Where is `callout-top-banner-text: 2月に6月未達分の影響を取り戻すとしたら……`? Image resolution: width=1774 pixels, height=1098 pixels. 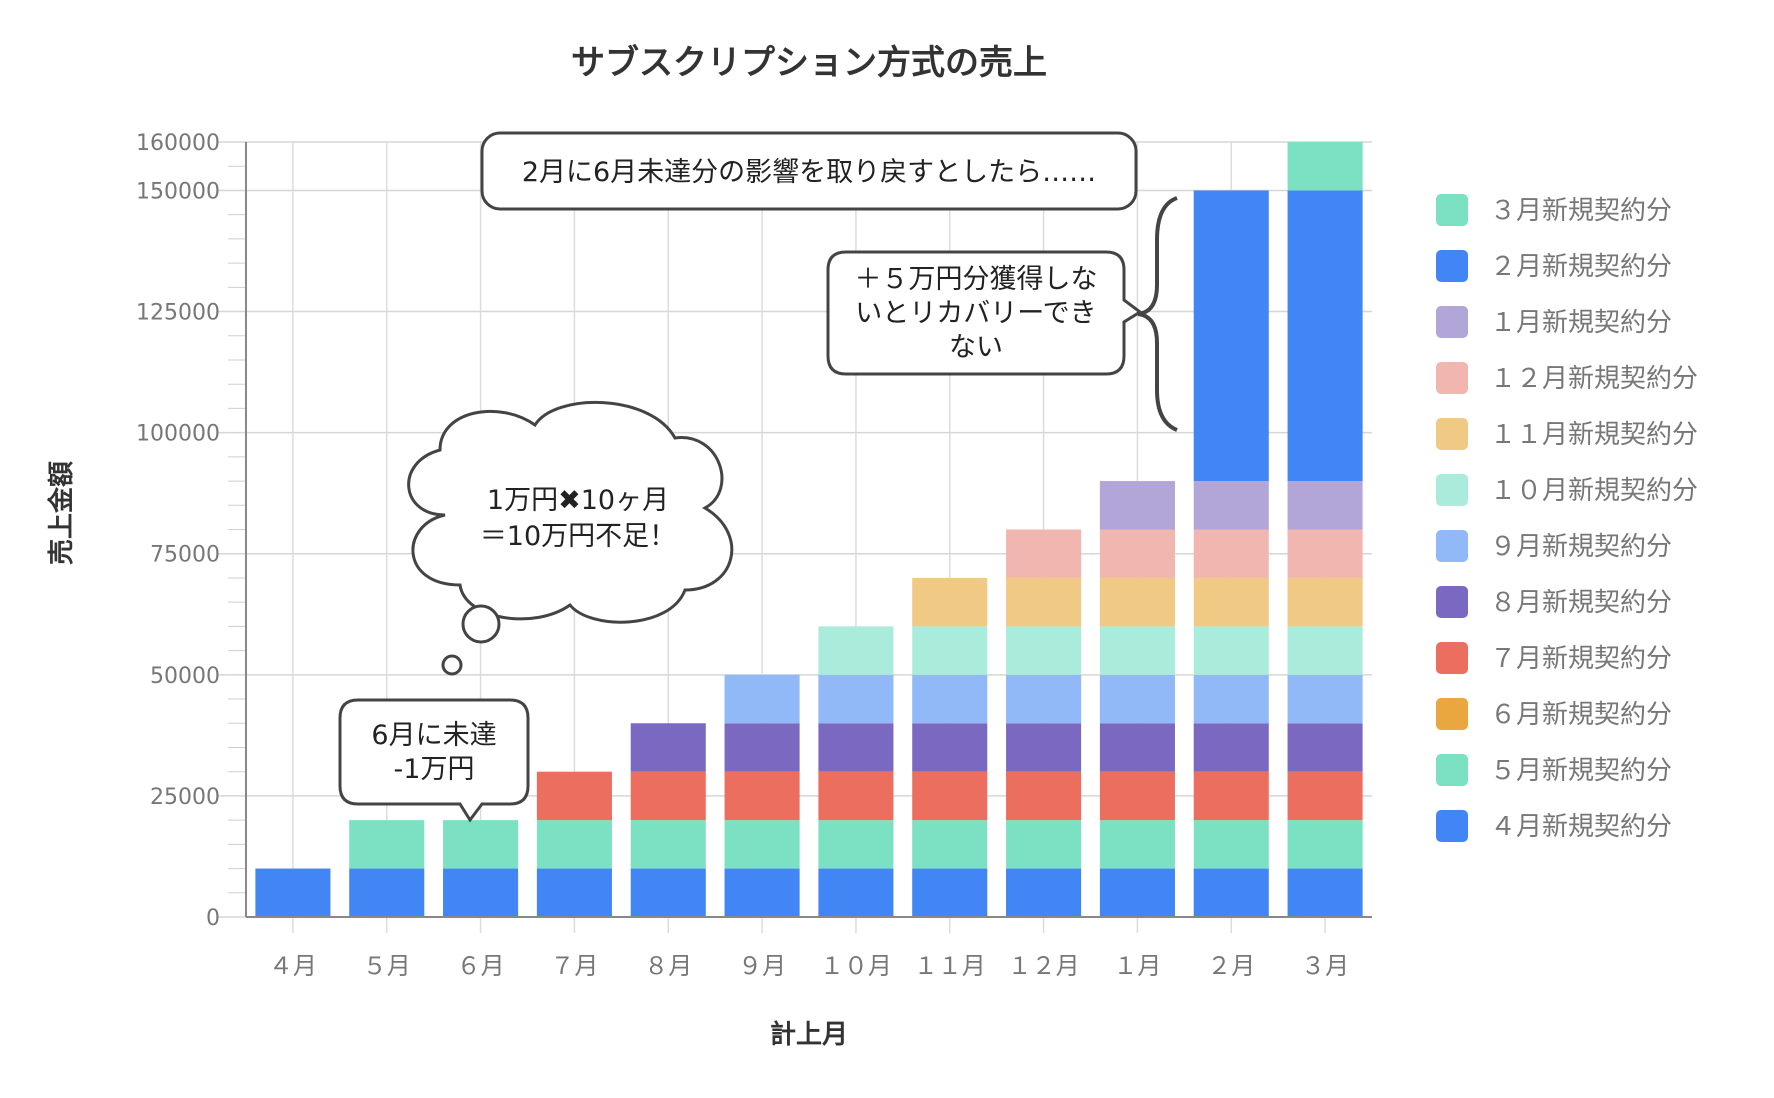 callout-top-banner-text: 2月に6月未達分の影響を取り戻すとしたら…… is located at coordinates (809, 172).